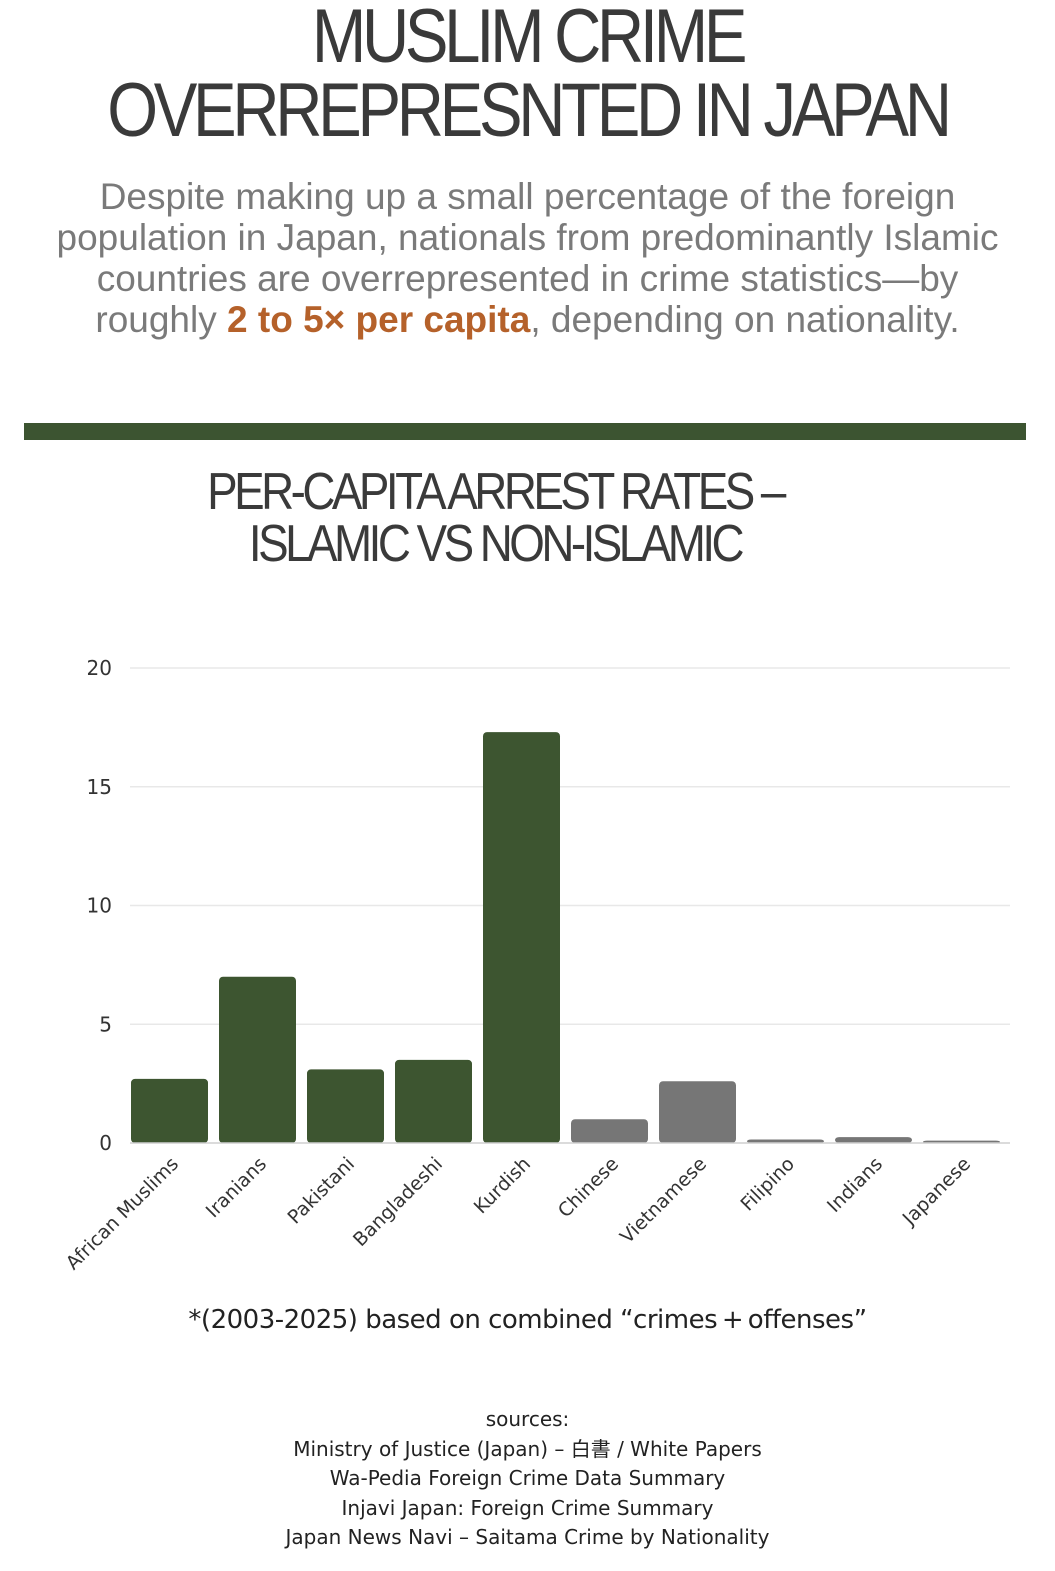 This screenshot has height=1571, width=1055. Describe the element at coordinates (122, 1213) in the screenshot. I see `x-tick-label: African Muslims` at that location.